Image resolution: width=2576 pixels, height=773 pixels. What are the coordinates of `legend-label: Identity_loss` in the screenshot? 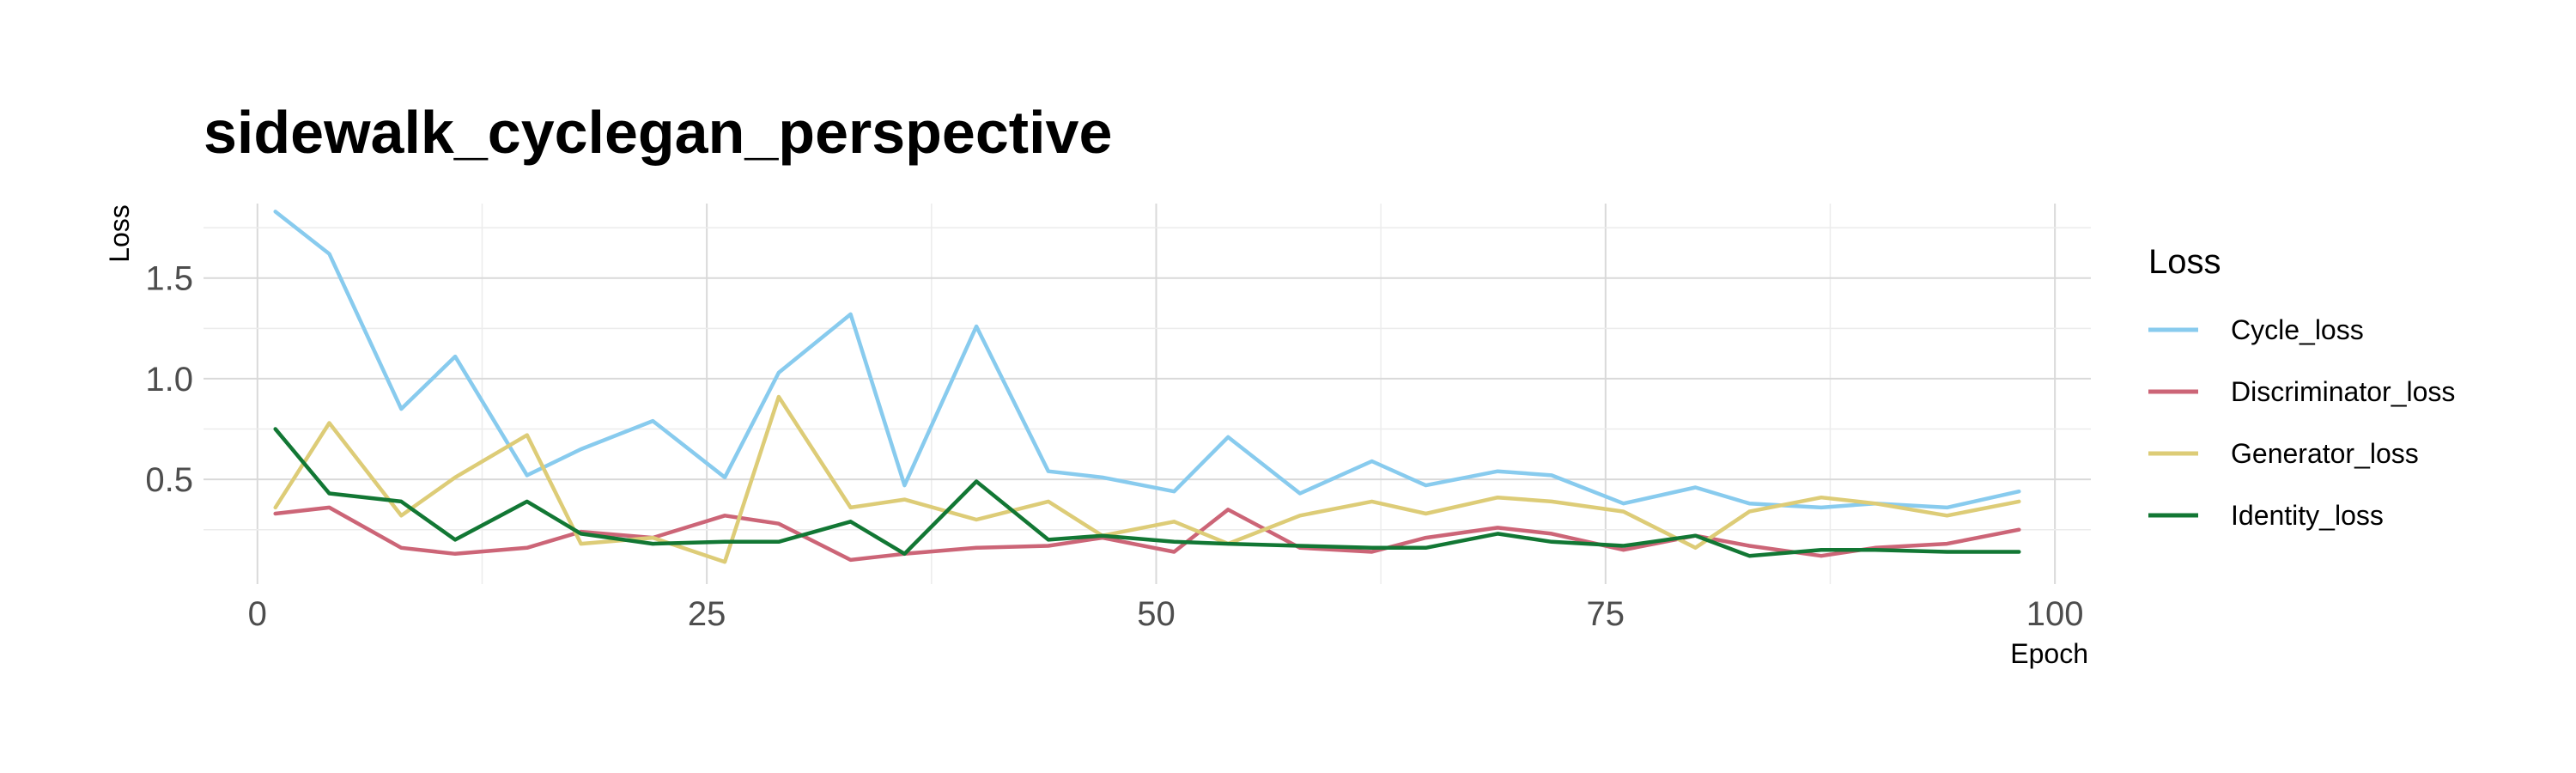 It's located at (2307, 515).